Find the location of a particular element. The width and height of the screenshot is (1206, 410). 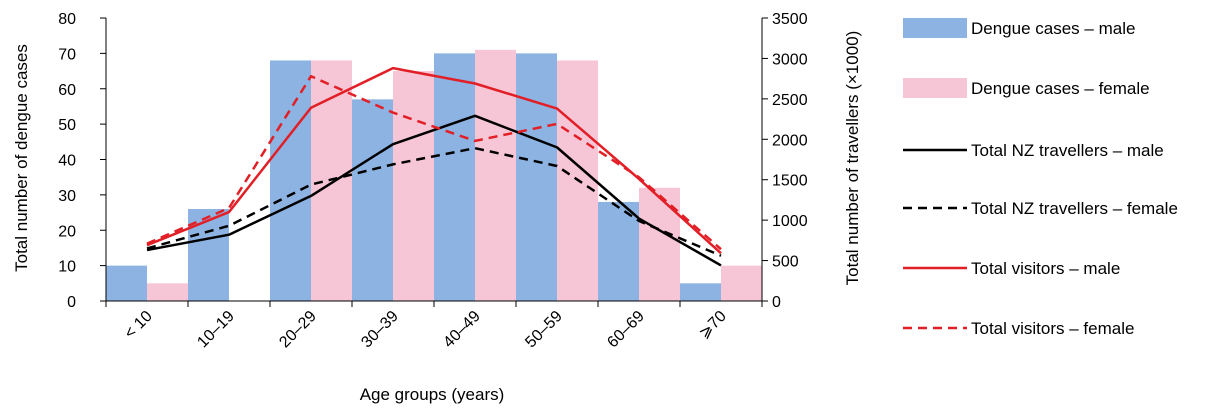

y-axis-title: Total number of dengue cases is located at coordinates (21, 158).